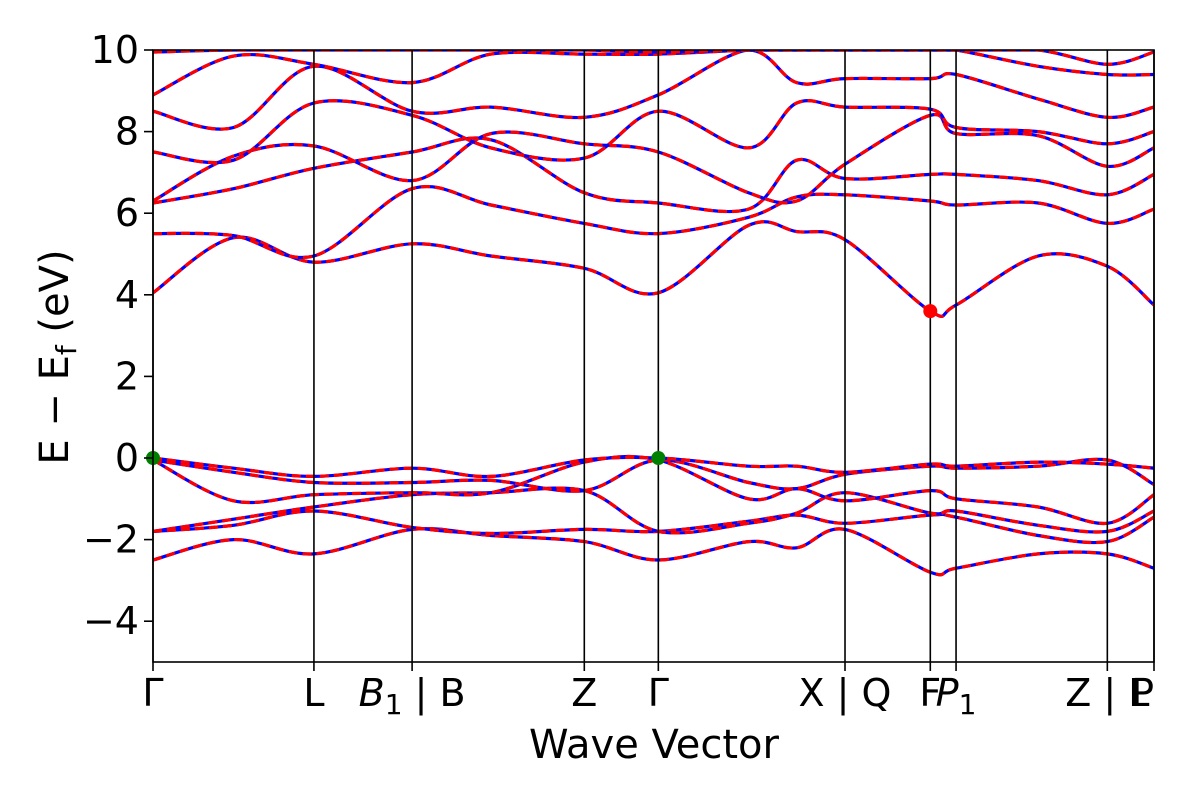 The height and width of the screenshot is (800, 1200). What do you see at coordinates (1142, 693) in the screenshot?
I see `x-tick-label: P` at bounding box center [1142, 693].